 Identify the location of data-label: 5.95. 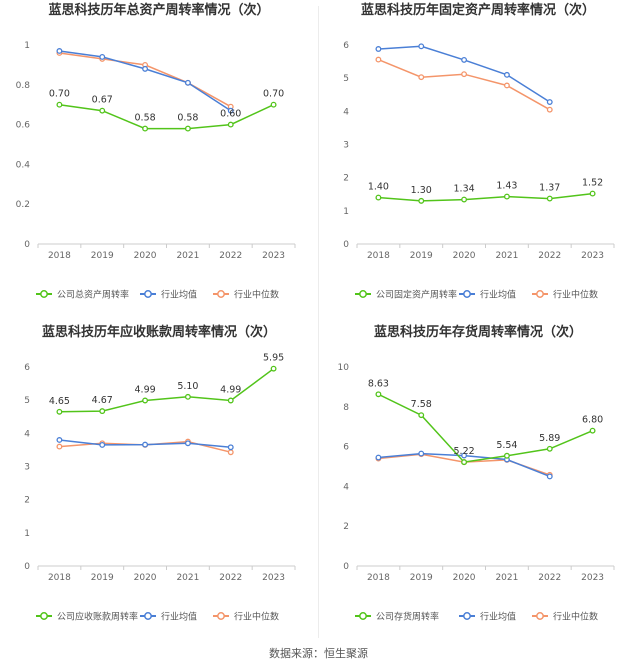
(273, 358).